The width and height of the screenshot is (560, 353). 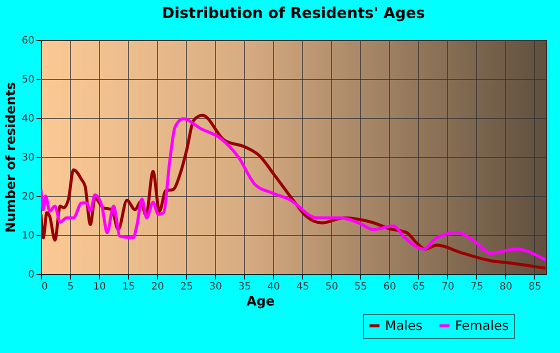 What do you see at coordinates (99, 287) in the screenshot?
I see `x-tick-label: 10` at bounding box center [99, 287].